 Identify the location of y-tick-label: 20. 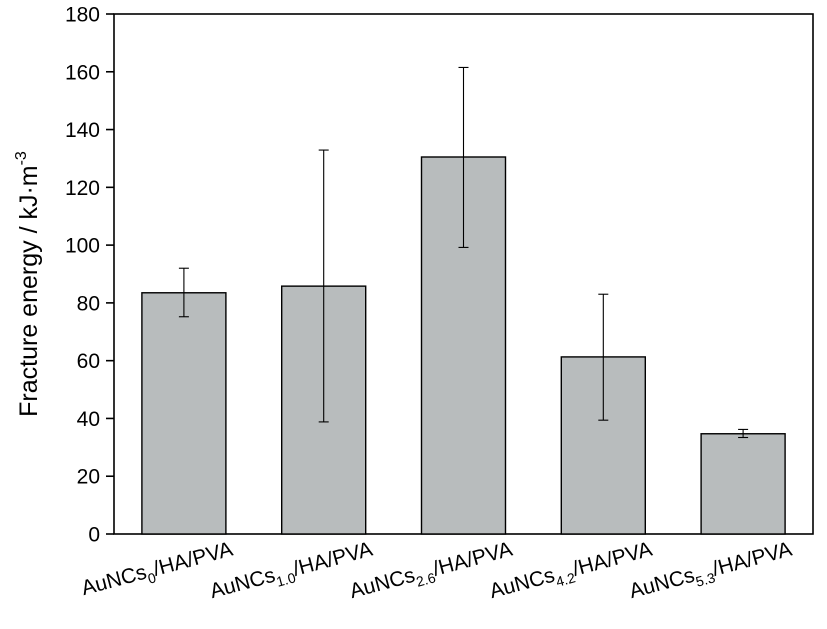
(88, 477).